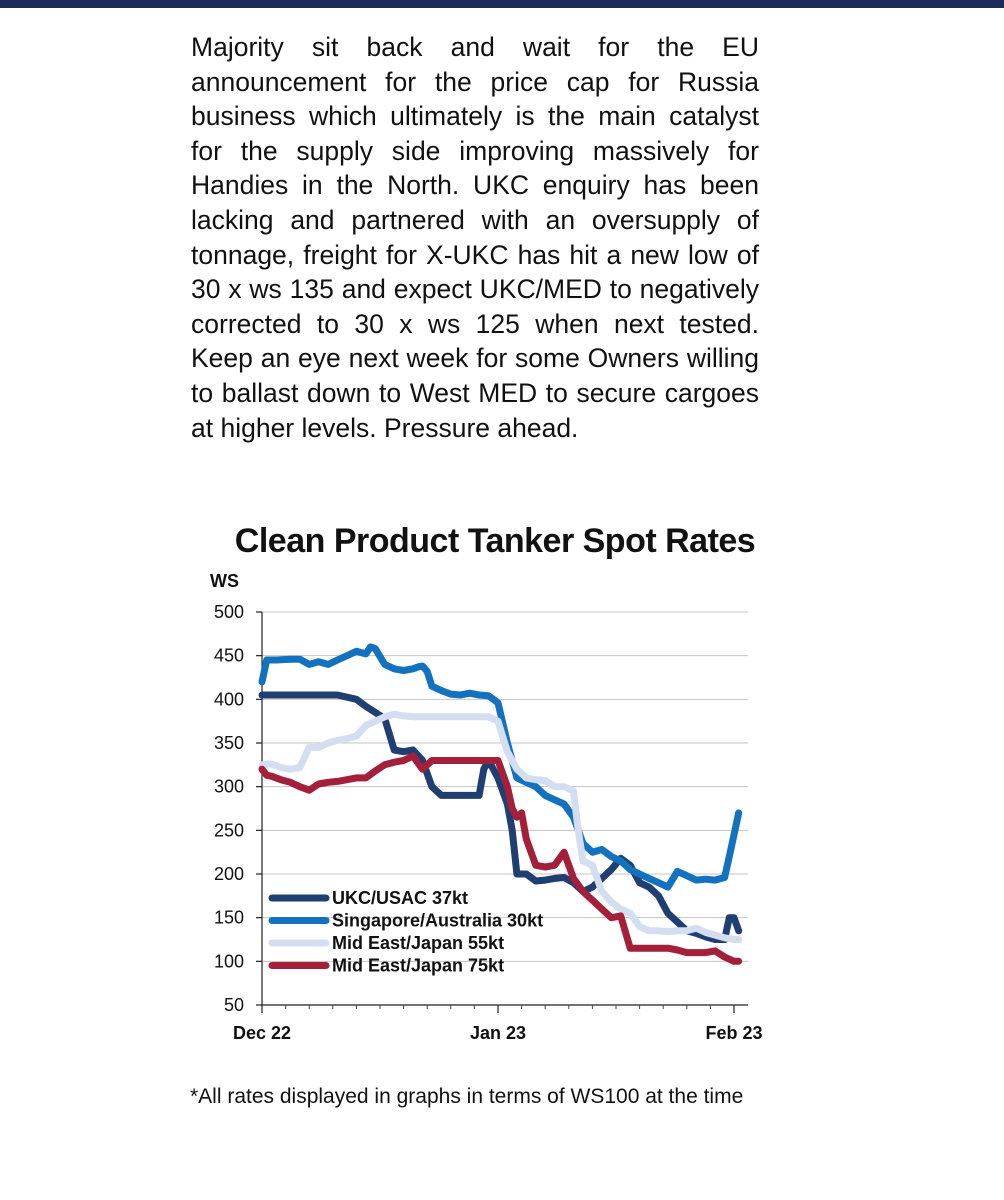 This screenshot has height=1200, width=1004. What do you see at coordinates (502, 4) in the screenshot?
I see `header-bar` at bounding box center [502, 4].